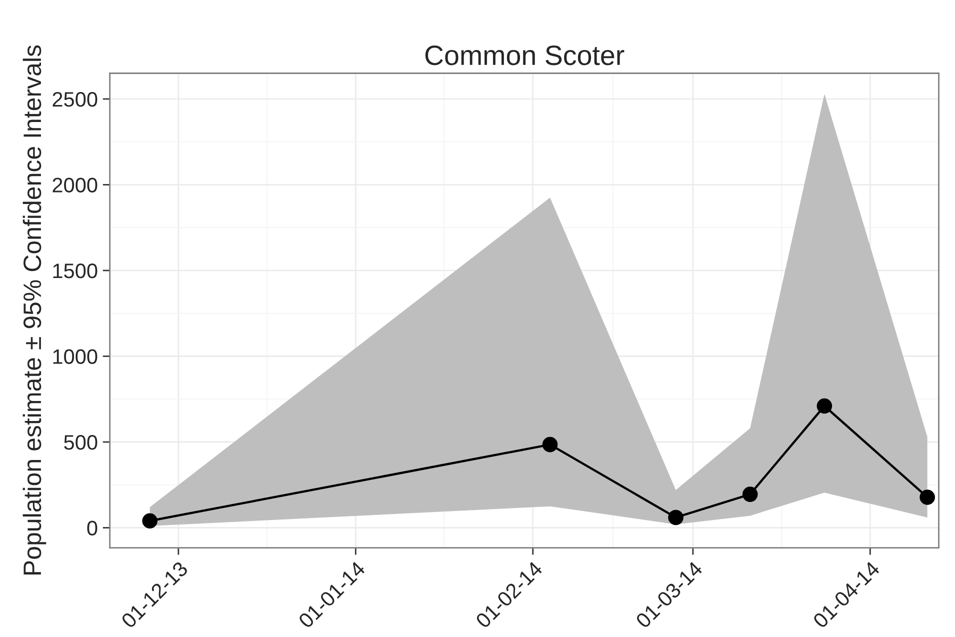 The height and width of the screenshot is (637, 955). I want to click on y-tick-label: 1000, so click(75, 356).